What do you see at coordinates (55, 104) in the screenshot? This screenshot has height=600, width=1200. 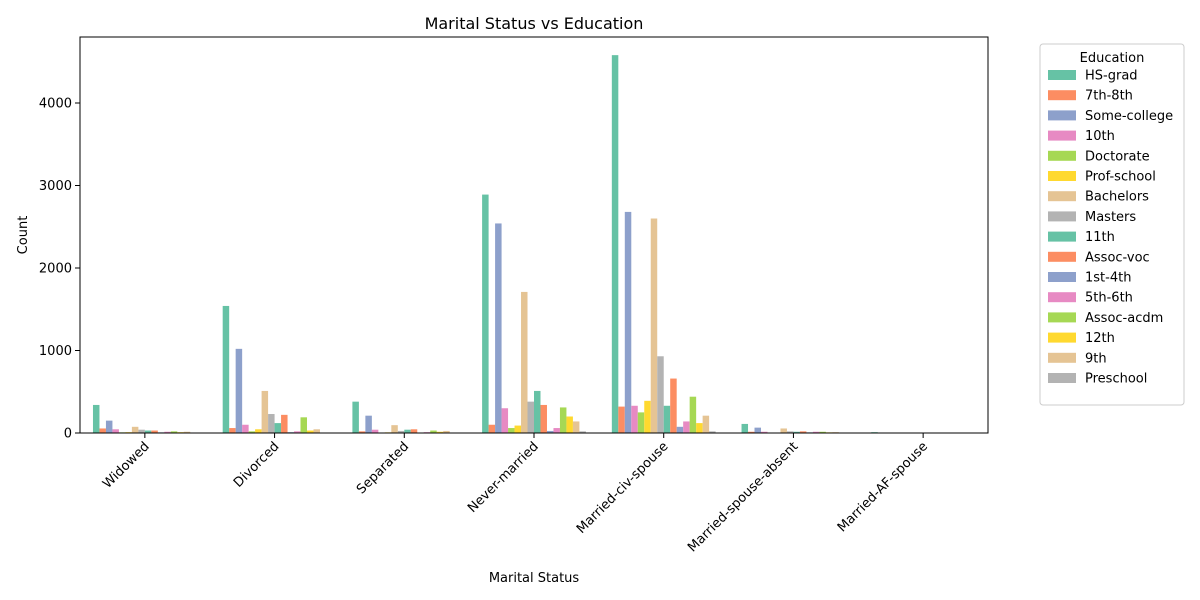 I see `y-tick-label: 4000` at bounding box center [55, 104].